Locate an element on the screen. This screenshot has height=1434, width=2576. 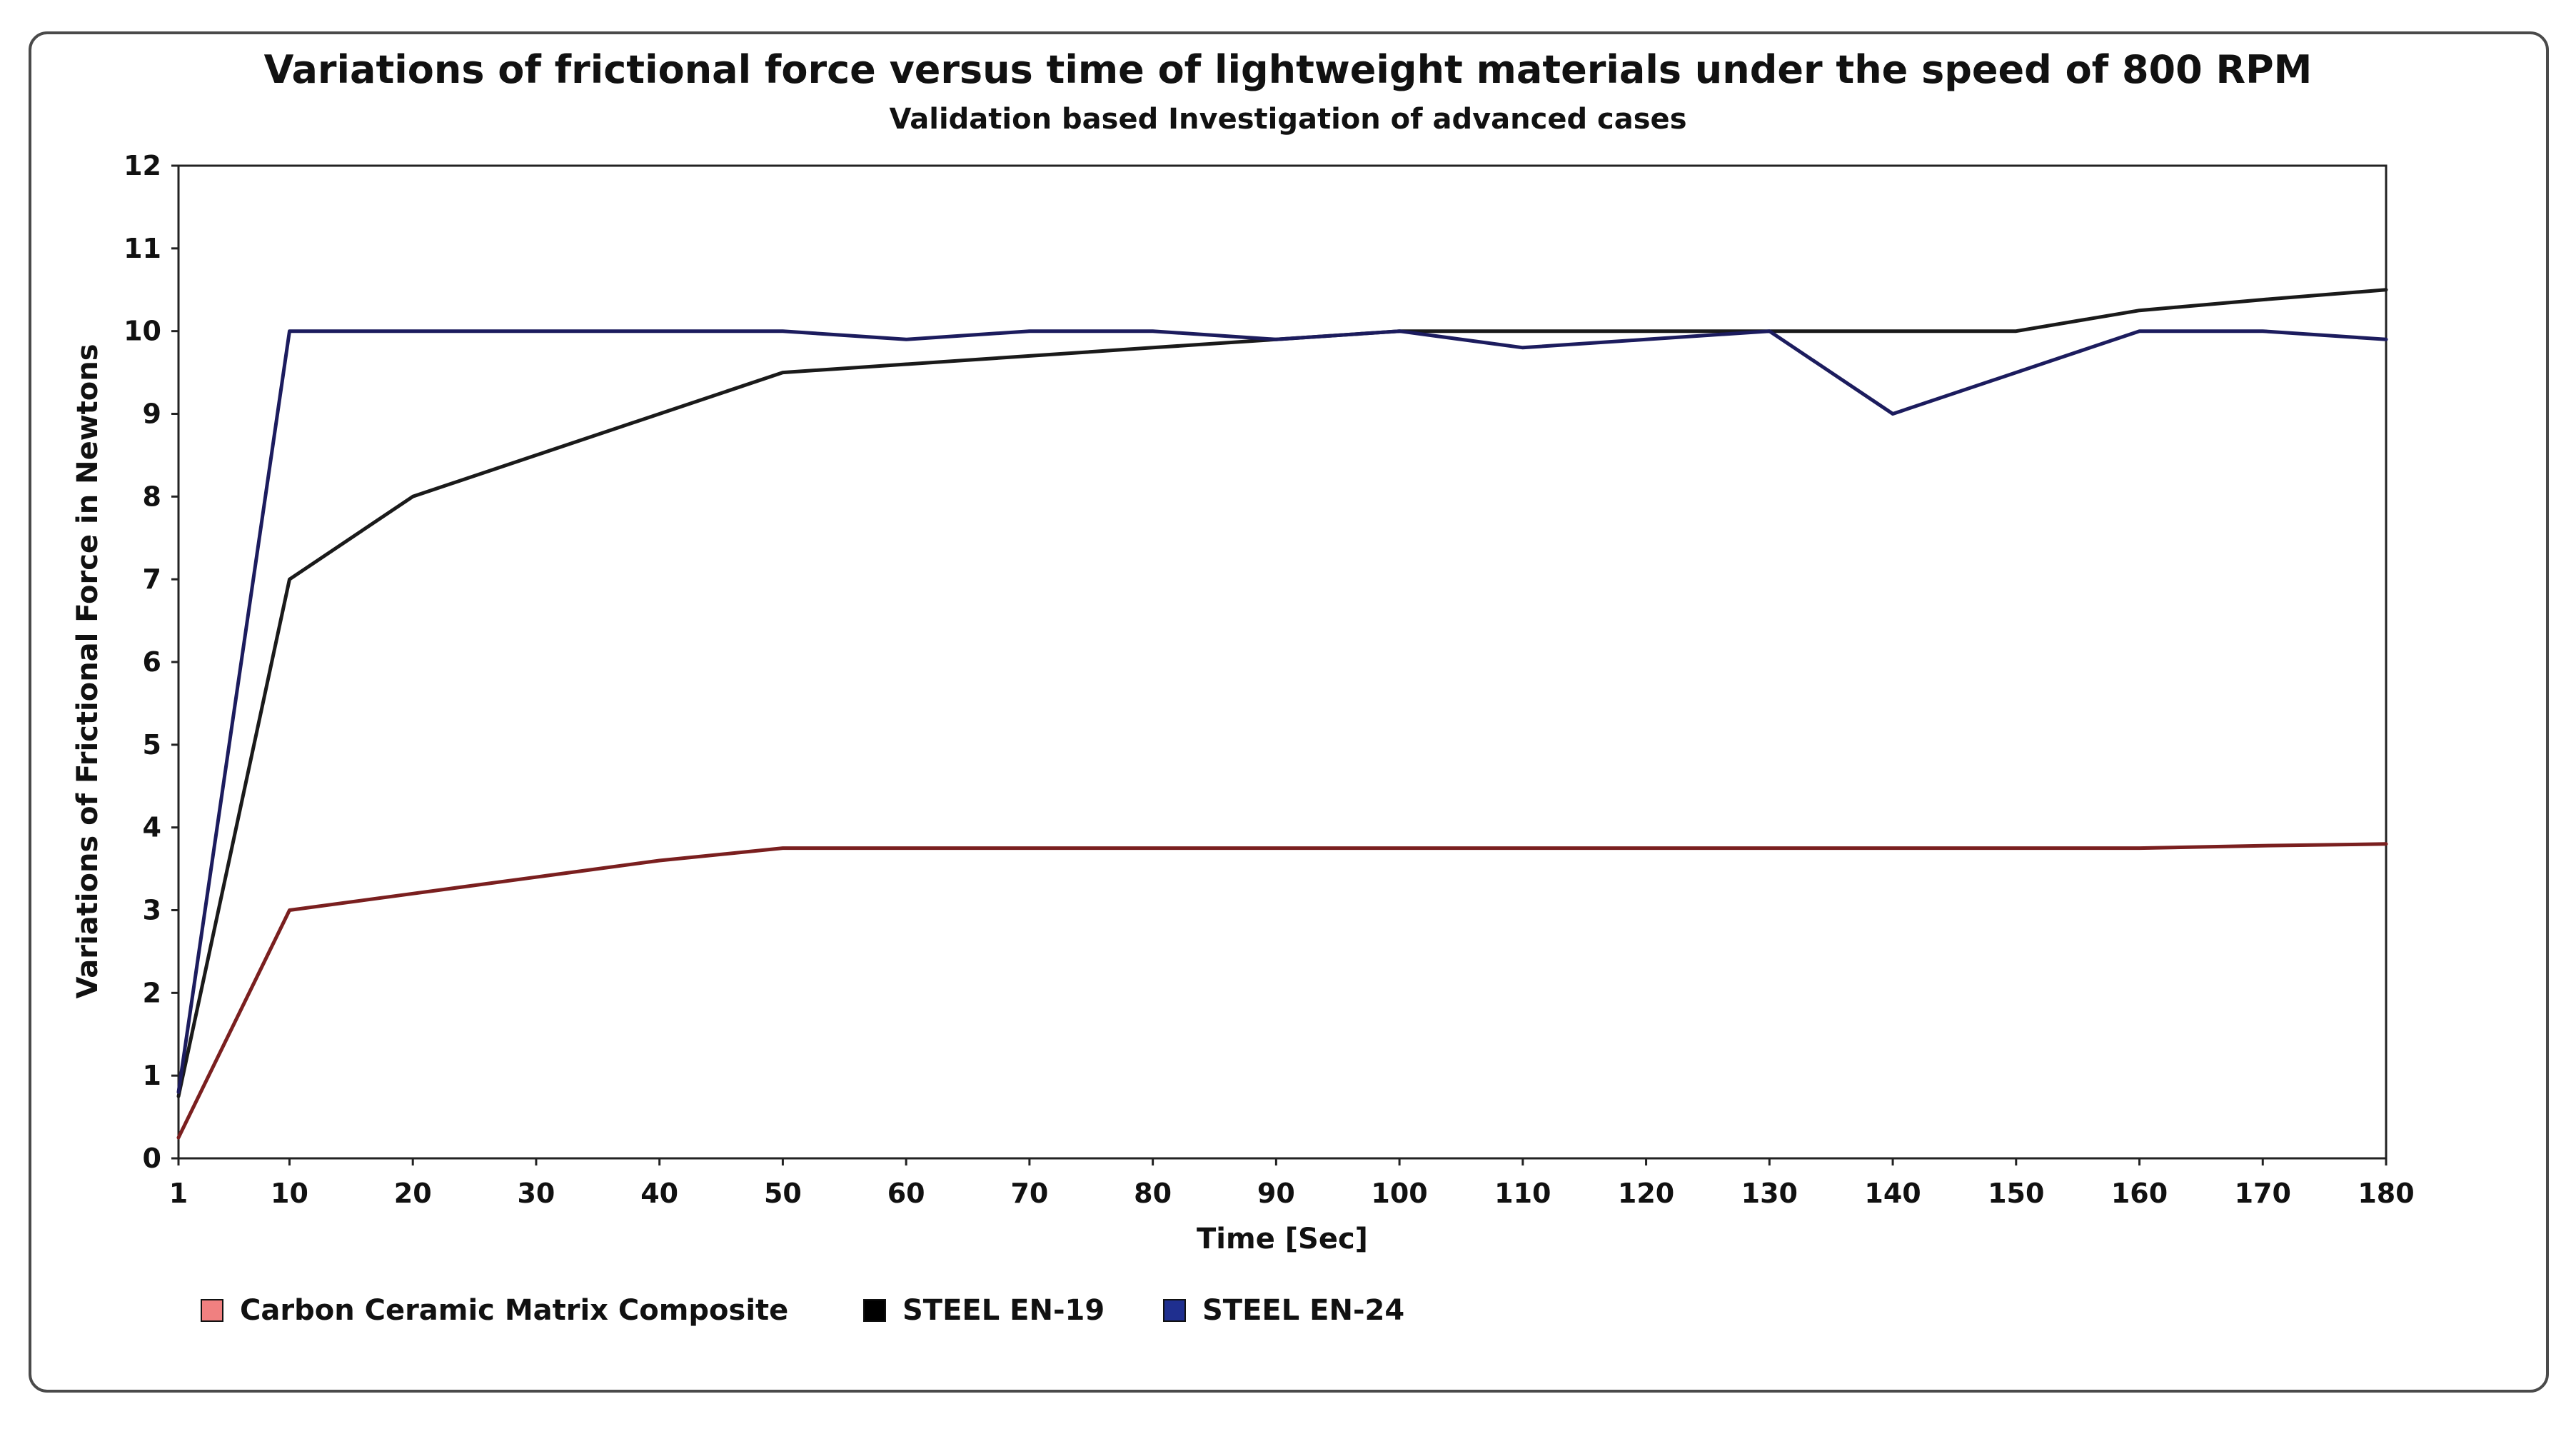
x-tick-label: 90 is located at coordinates (1276, 1194).